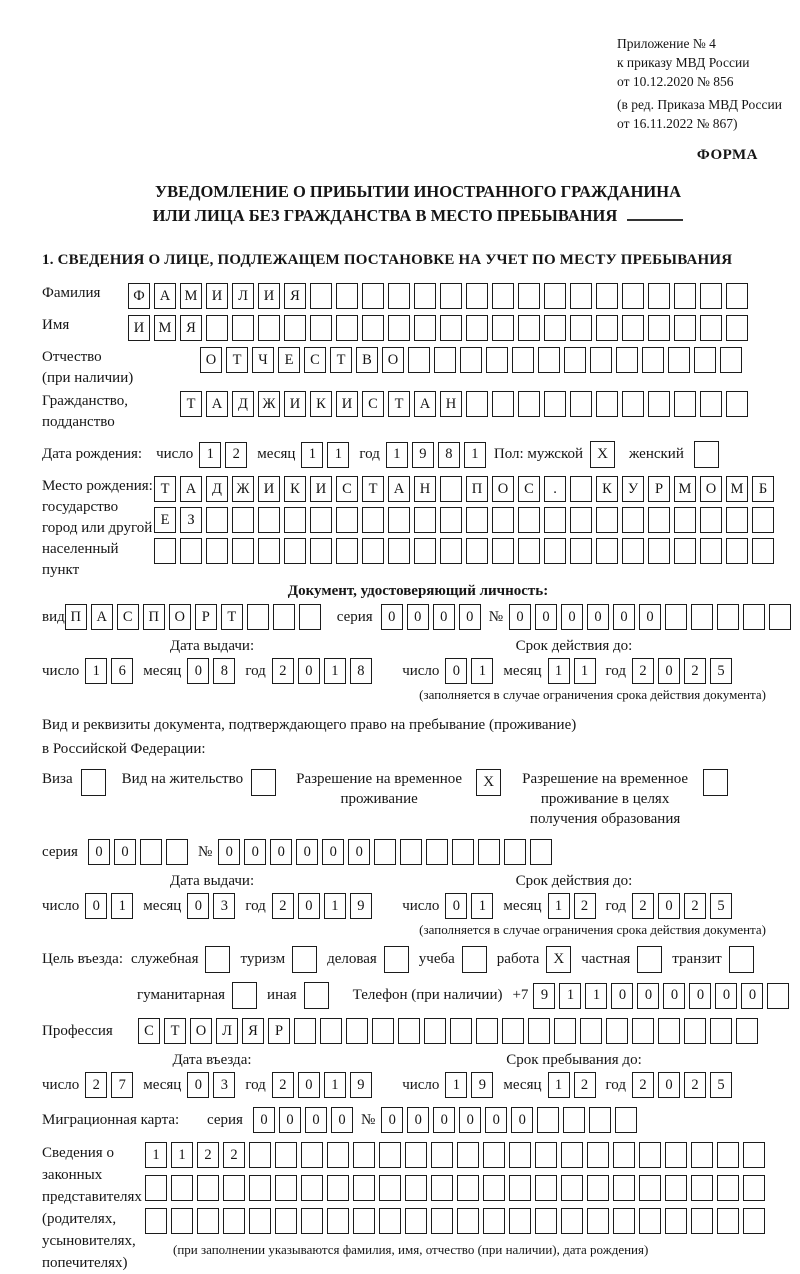  What do you see at coordinates (243, 404) in the screenshot?
I see `char-box: Д` at bounding box center [243, 404].